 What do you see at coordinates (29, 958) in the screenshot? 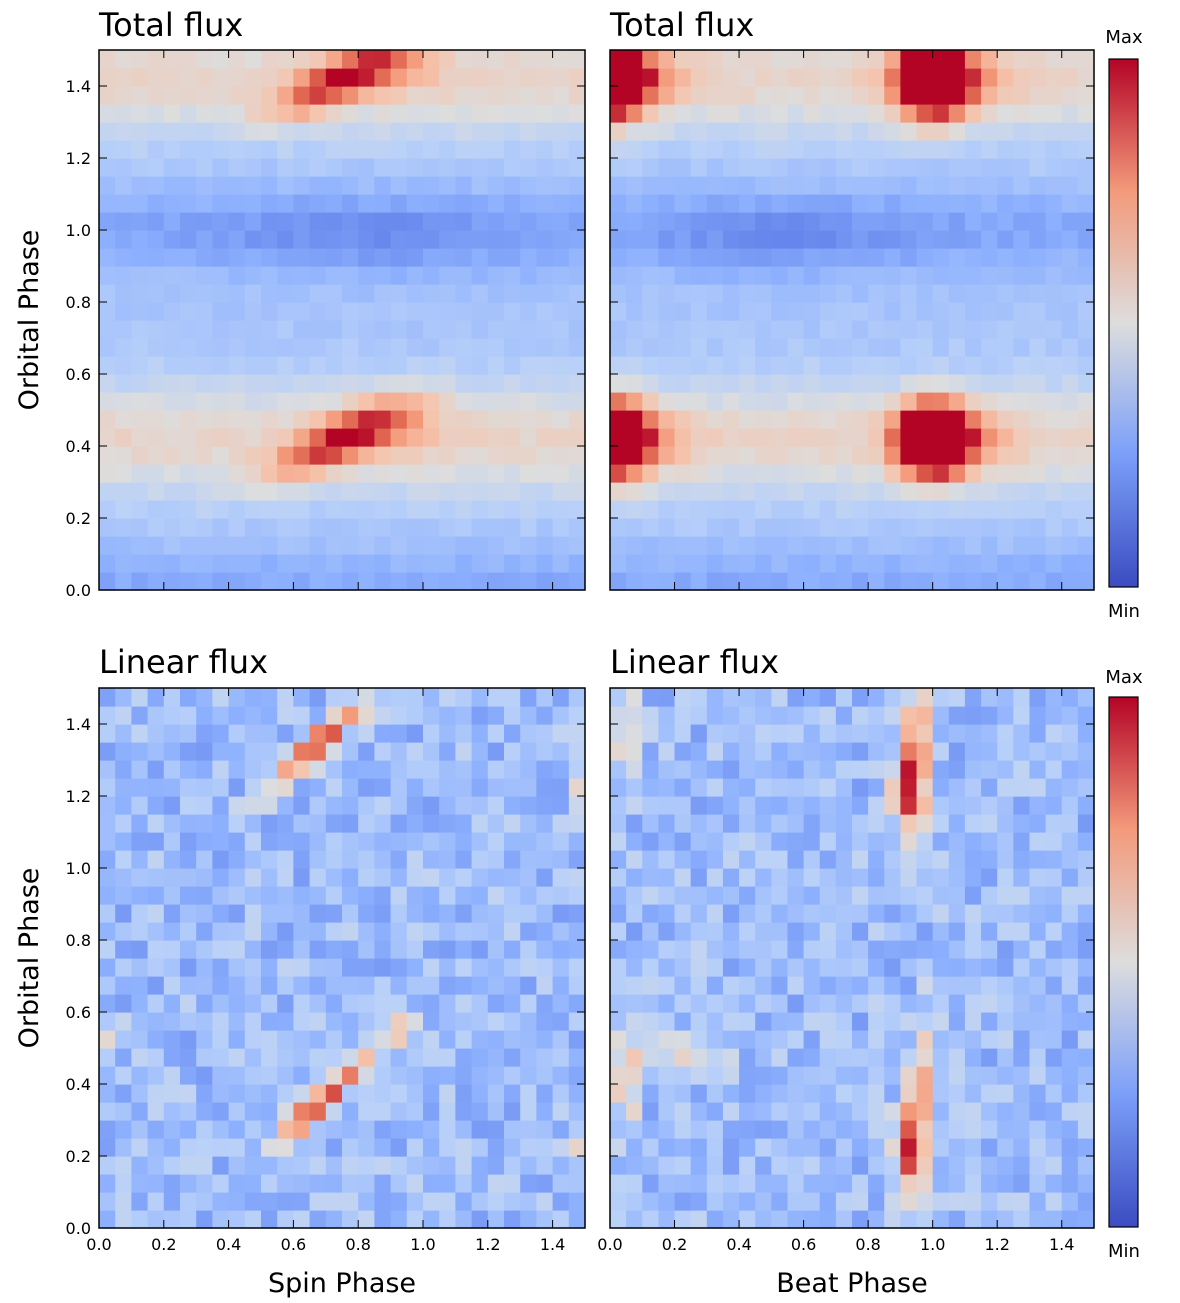
I see `y-axis-label: Orbital Phase` at bounding box center [29, 958].